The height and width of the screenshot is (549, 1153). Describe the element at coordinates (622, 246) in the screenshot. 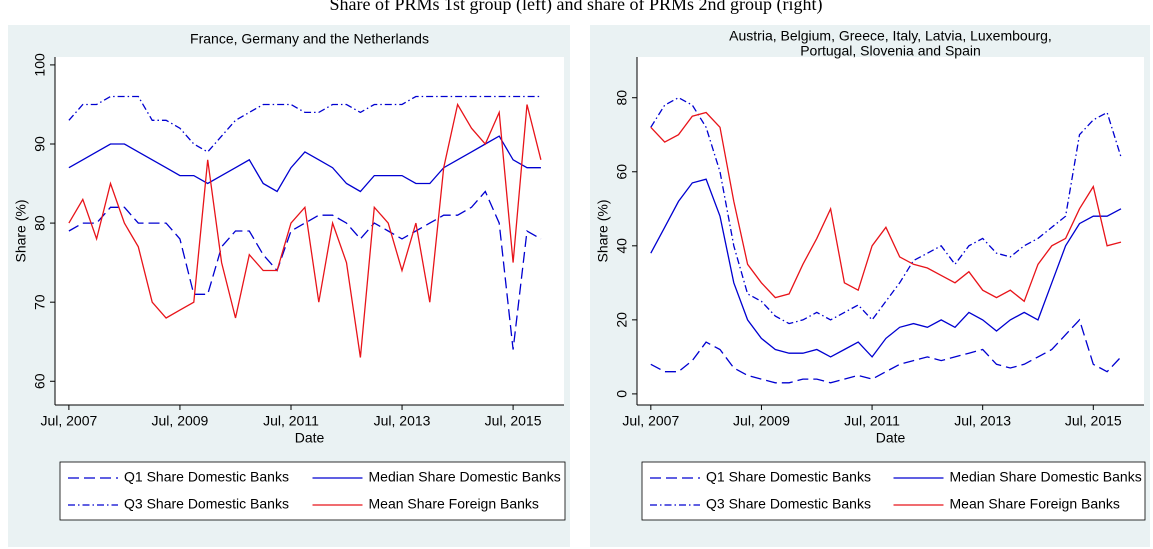

I see `y-tick-label: 40` at that location.